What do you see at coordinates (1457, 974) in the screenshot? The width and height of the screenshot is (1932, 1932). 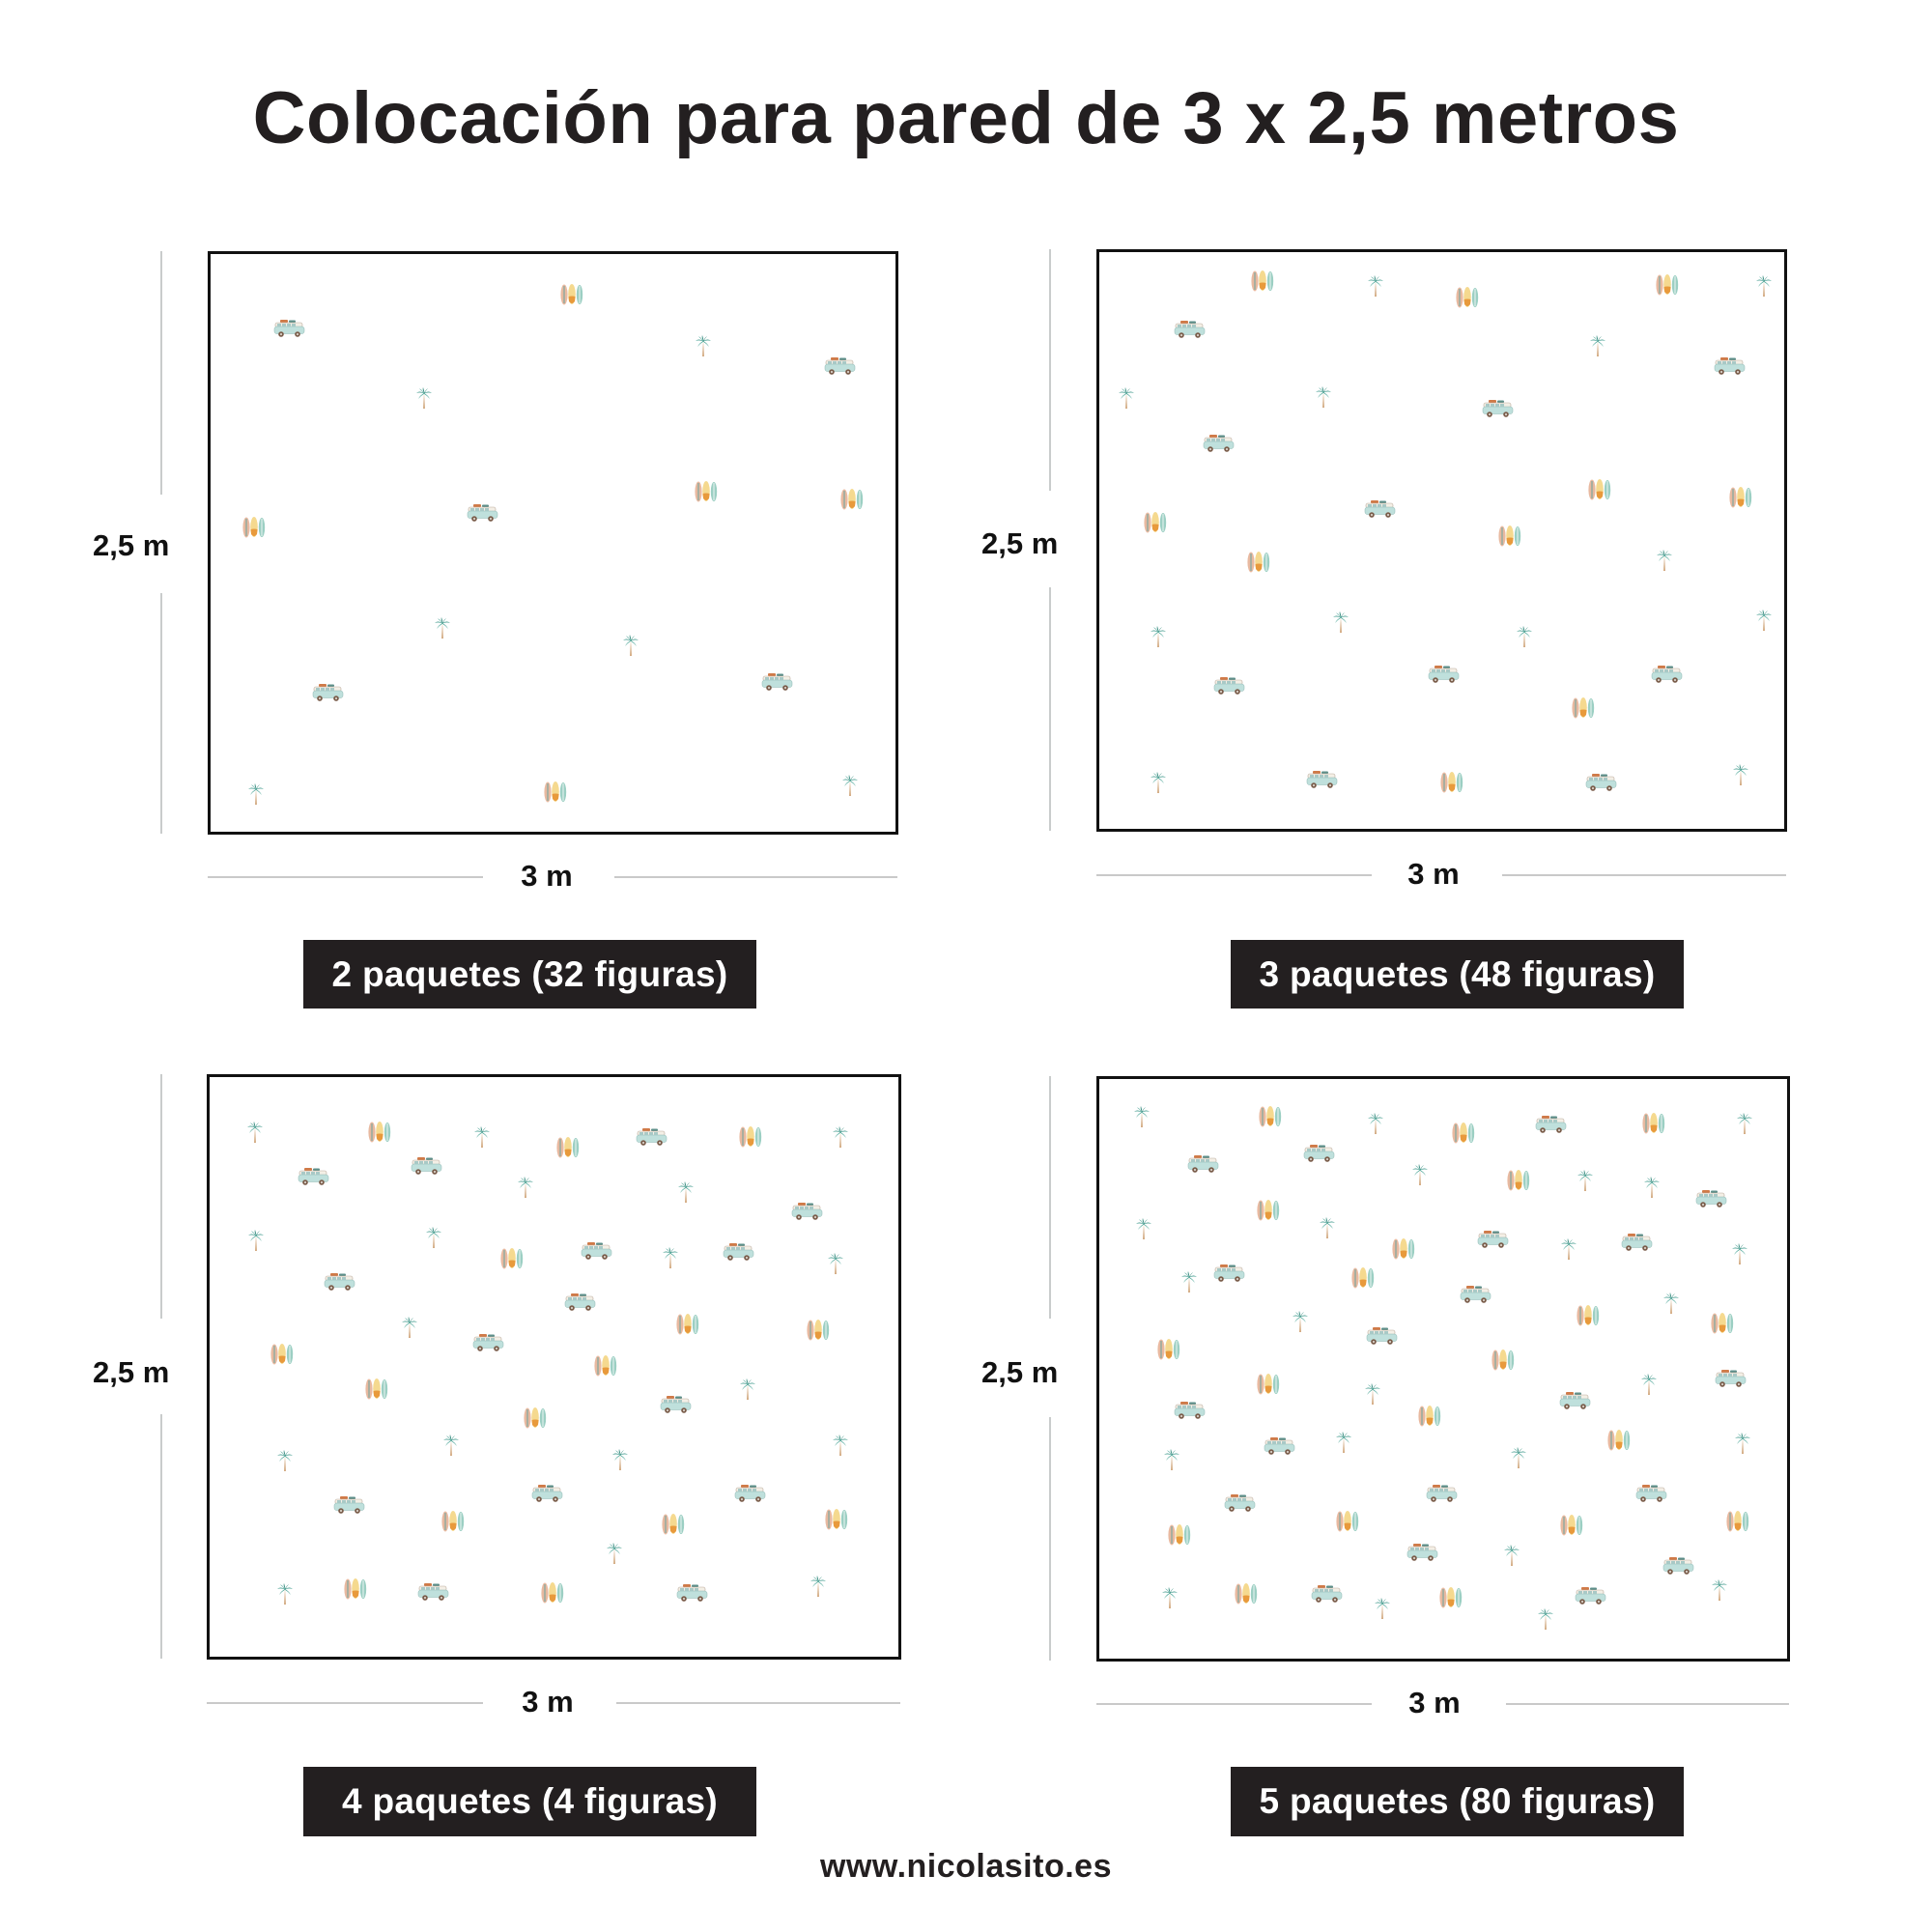 I see `package-label: 3 paquetes (48 figuras)` at bounding box center [1457, 974].